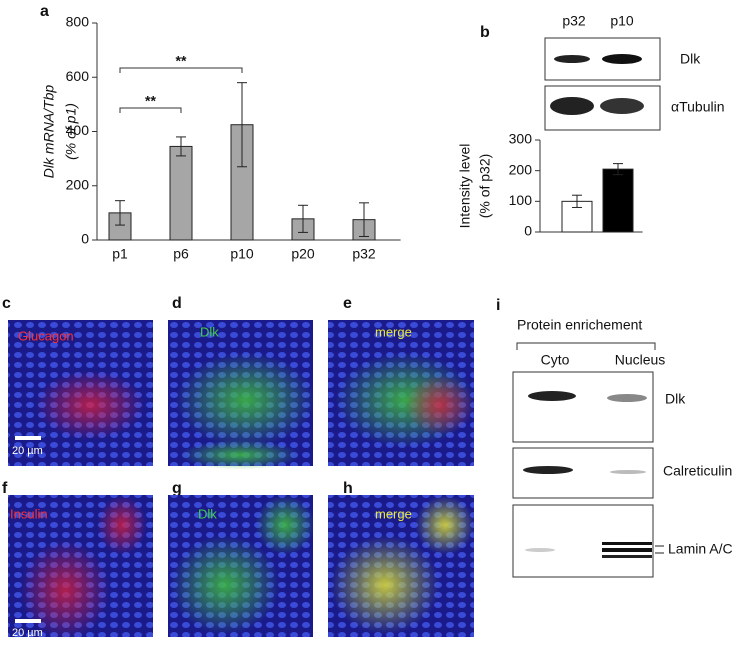 The height and width of the screenshot is (653, 749). Describe the element at coordinates (6, 303) in the screenshot. I see `panel-letter: c` at that location.